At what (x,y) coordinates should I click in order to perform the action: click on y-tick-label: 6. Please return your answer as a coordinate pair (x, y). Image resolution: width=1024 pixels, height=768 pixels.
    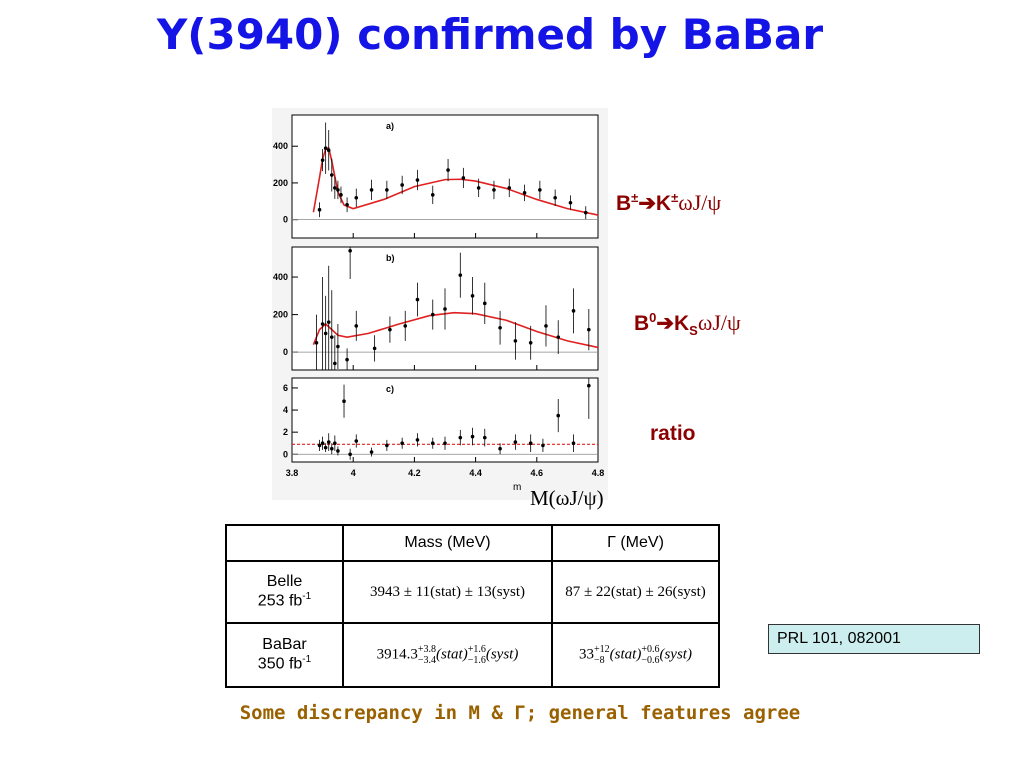
    Looking at the image, I should click on (285, 388).